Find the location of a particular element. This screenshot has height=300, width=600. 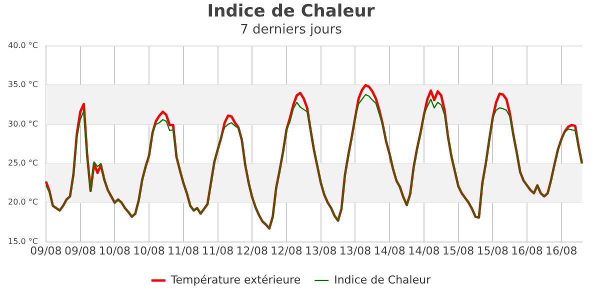

legend-label: Température extérieure is located at coordinates (235, 279).